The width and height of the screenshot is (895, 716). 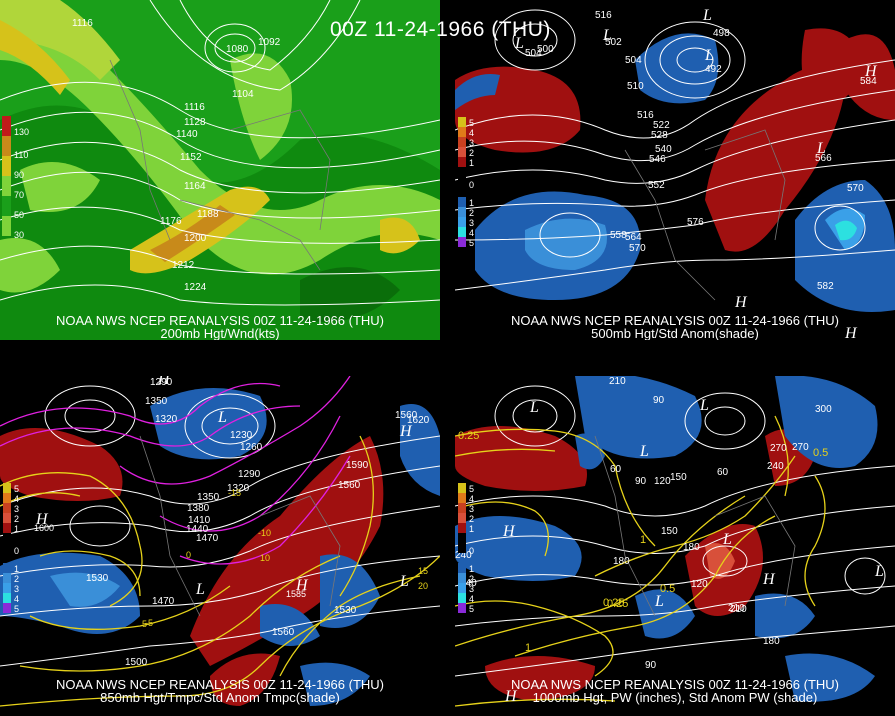 What do you see at coordinates (357, 465) in the screenshot?
I see `svg-text: 1590` at bounding box center [357, 465].